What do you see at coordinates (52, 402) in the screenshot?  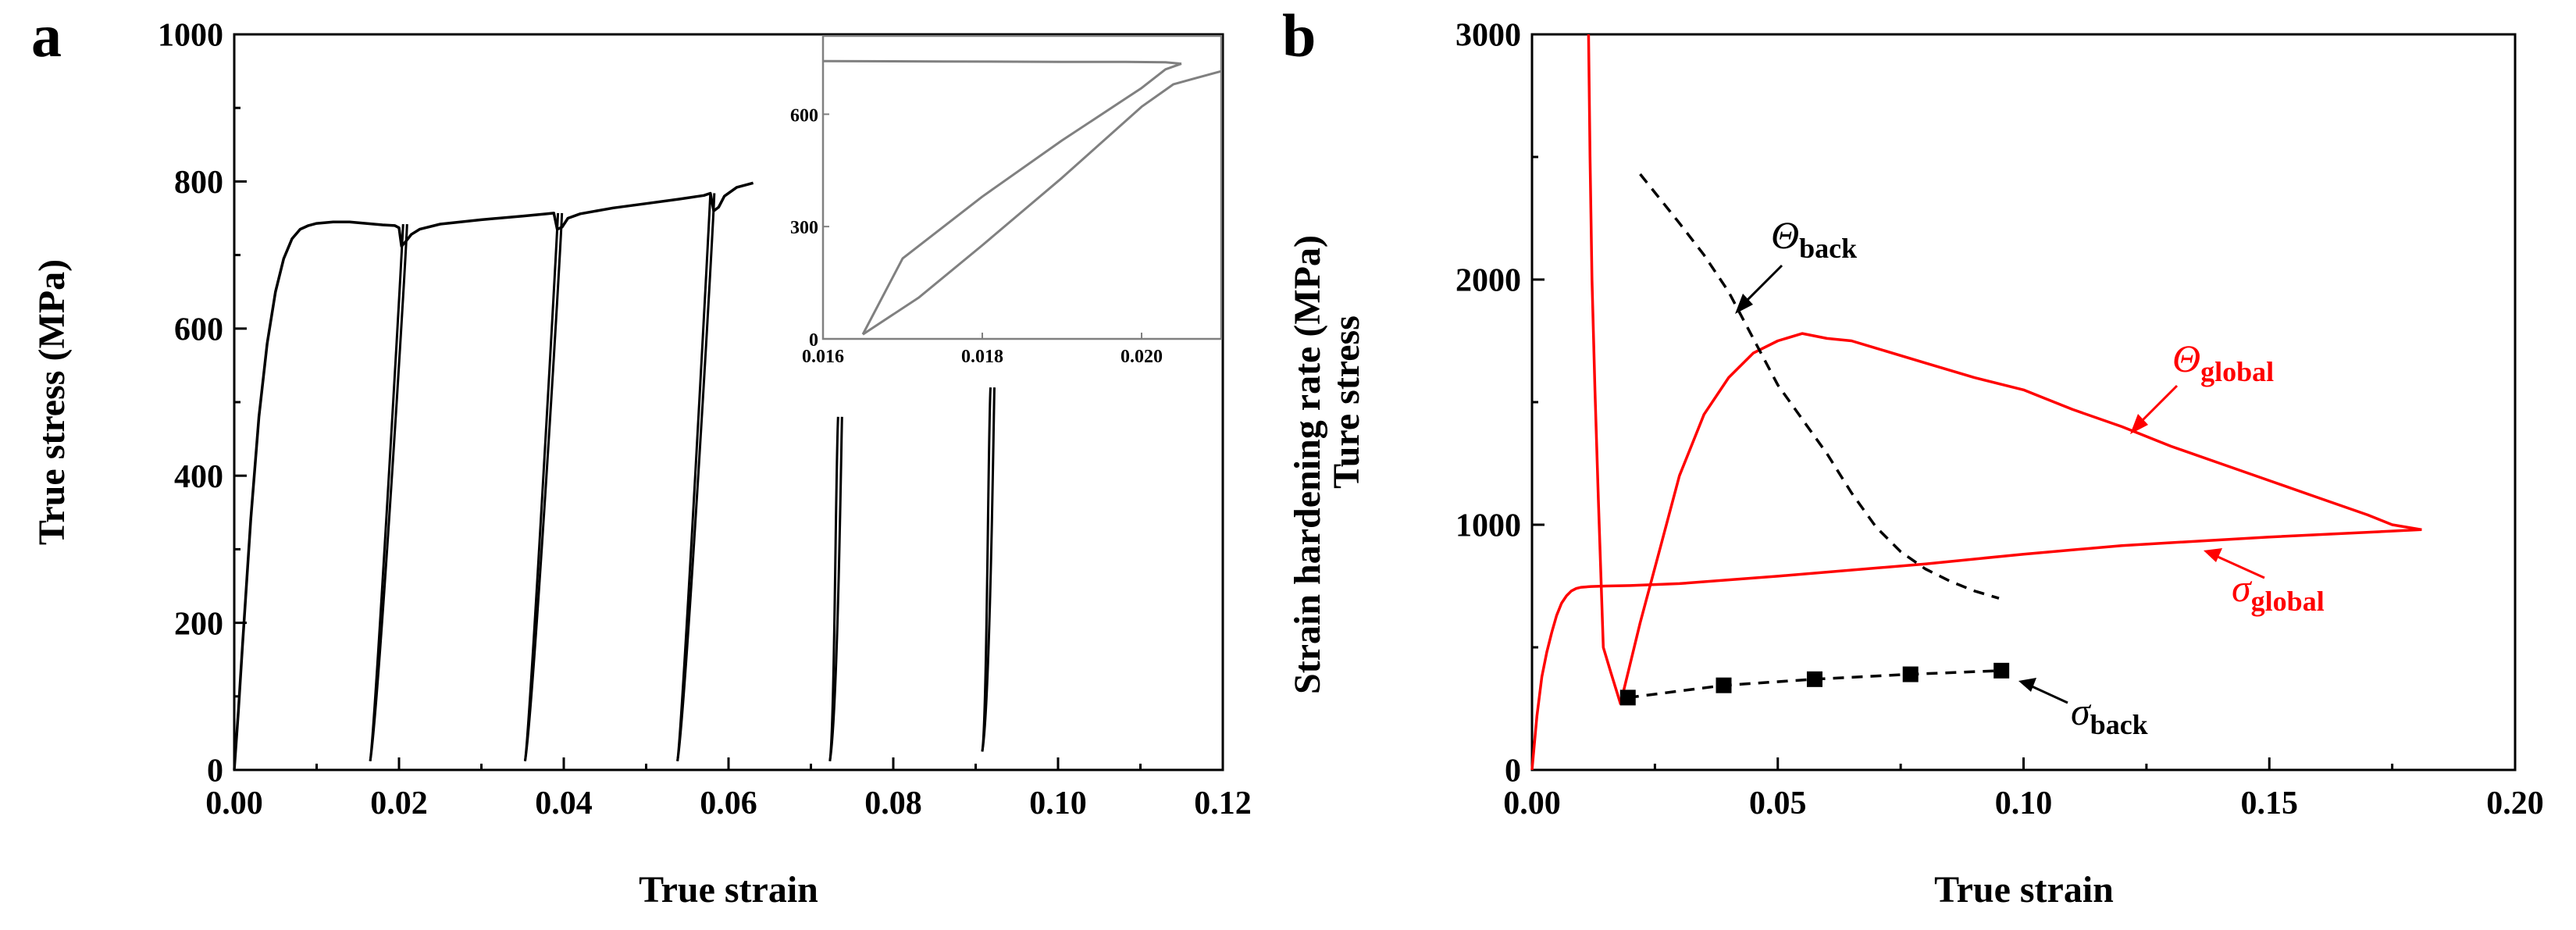 I see `panel-a-y-axis-title: True stress (MPa)` at bounding box center [52, 402].